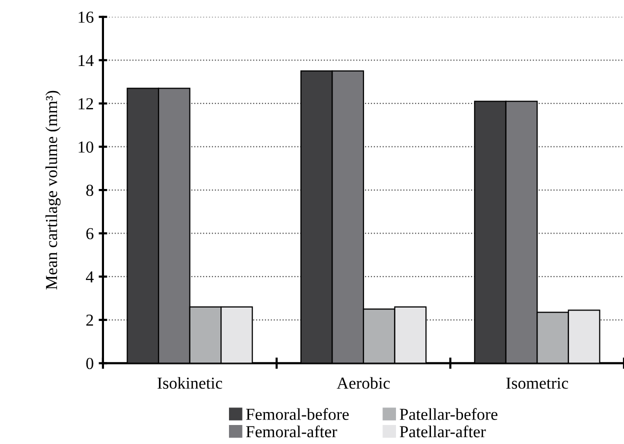  What do you see at coordinates (86, 60) in the screenshot?
I see `y-tick-label: 14` at bounding box center [86, 60].